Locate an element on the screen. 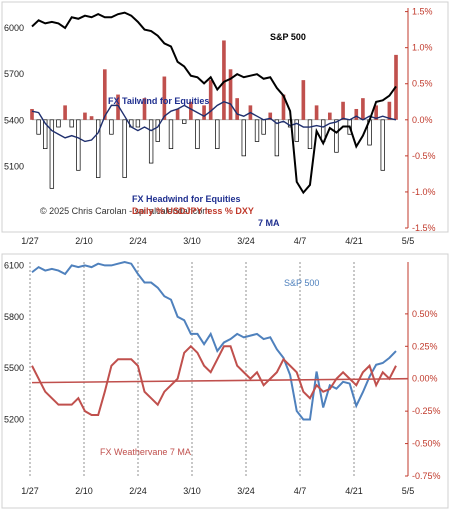 The width and height of the screenshot is (450, 511). left-tick-label: 5200 is located at coordinates (14, 420).